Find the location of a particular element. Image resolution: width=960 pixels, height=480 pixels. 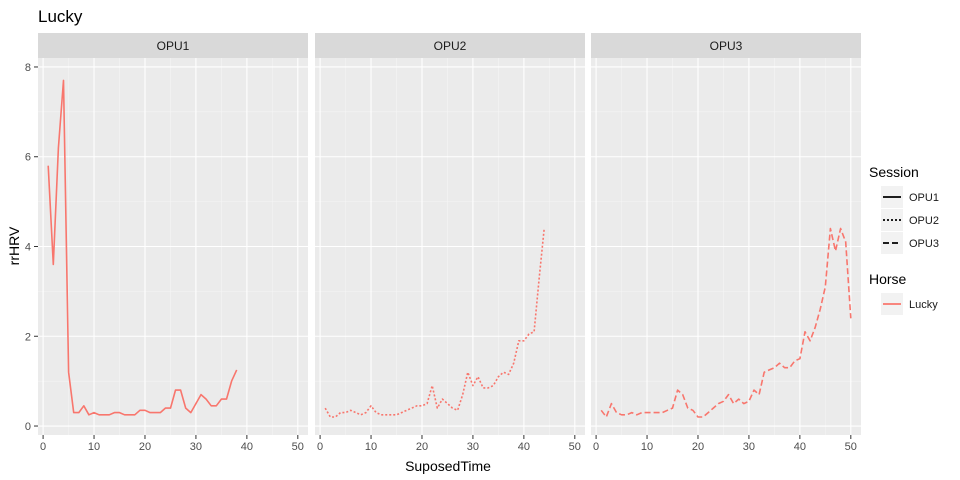

y-tick-label: 6 is located at coordinates (28, 158).